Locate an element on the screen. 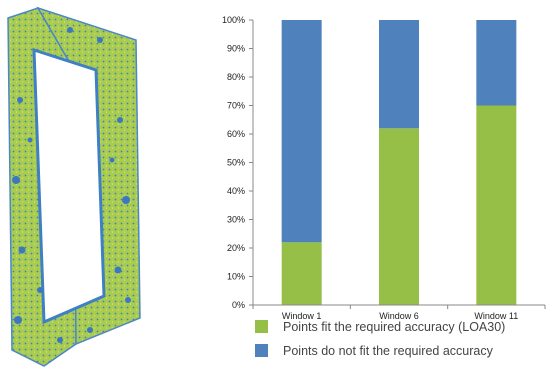 This screenshot has height=374, width=550. y-tick-label: 70% is located at coordinates (236, 106).